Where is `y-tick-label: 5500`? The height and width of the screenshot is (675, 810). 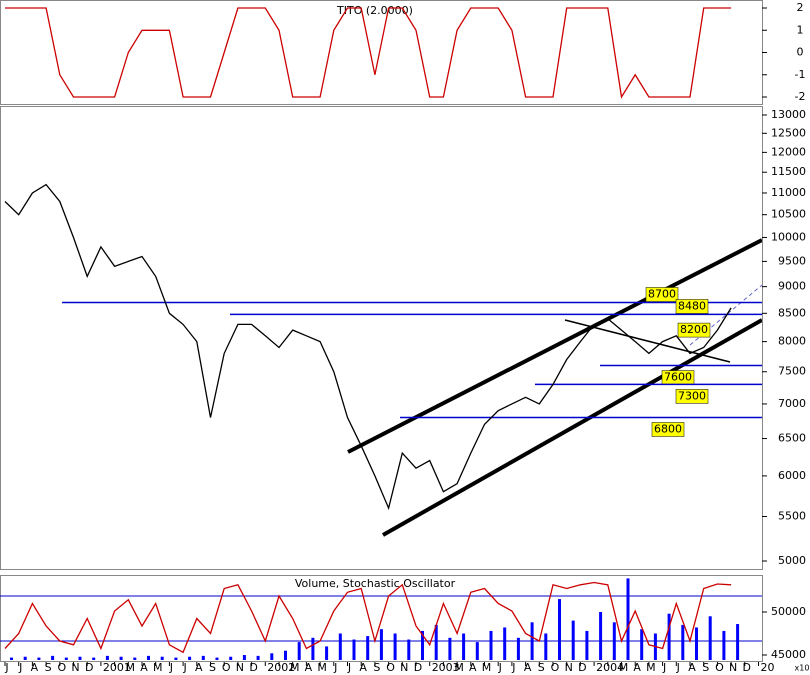 y-tick-label: 5500 is located at coordinates (792, 516).